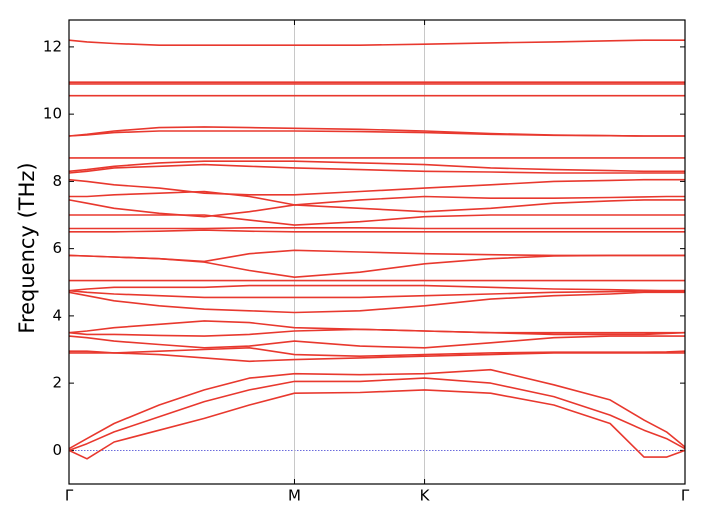 The width and height of the screenshot is (712, 518). What do you see at coordinates (57, 181) in the screenshot?
I see `y-tick-label: 8` at bounding box center [57, 181].